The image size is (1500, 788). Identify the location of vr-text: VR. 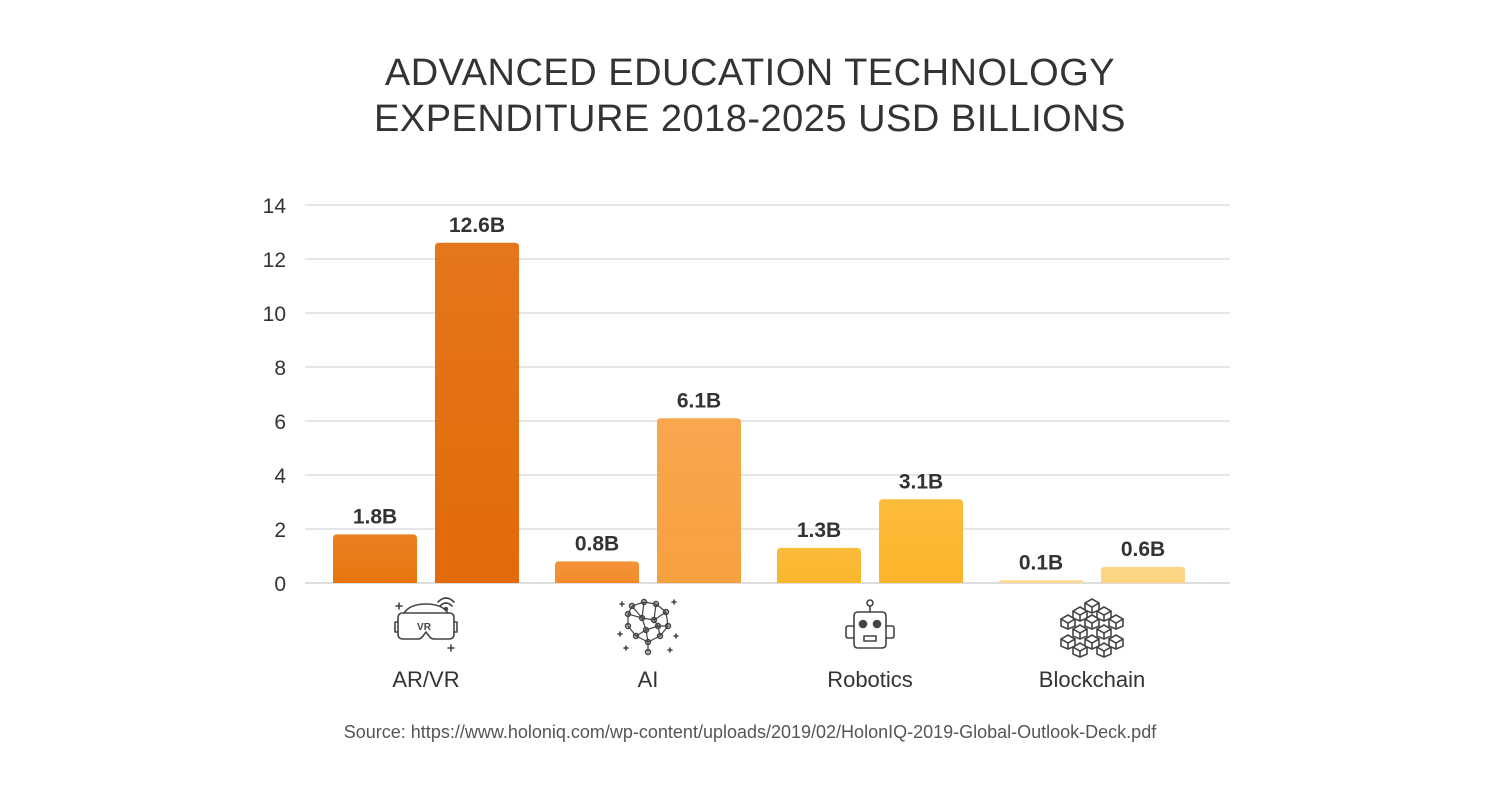
(424, 627).